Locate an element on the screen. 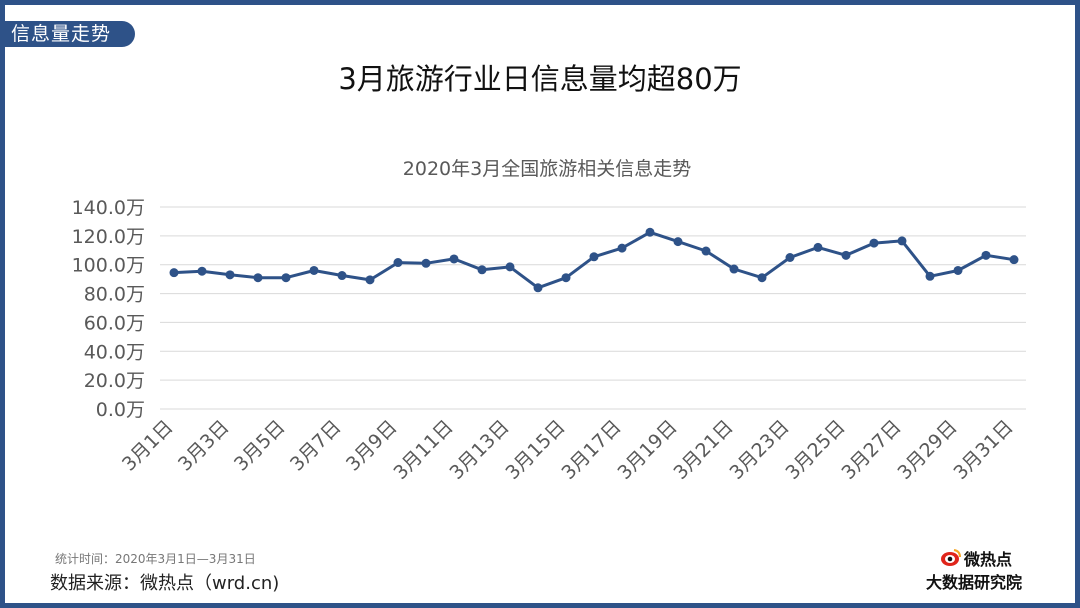  y-tick-label: 120.0万 is located at coordinates (108, 237).